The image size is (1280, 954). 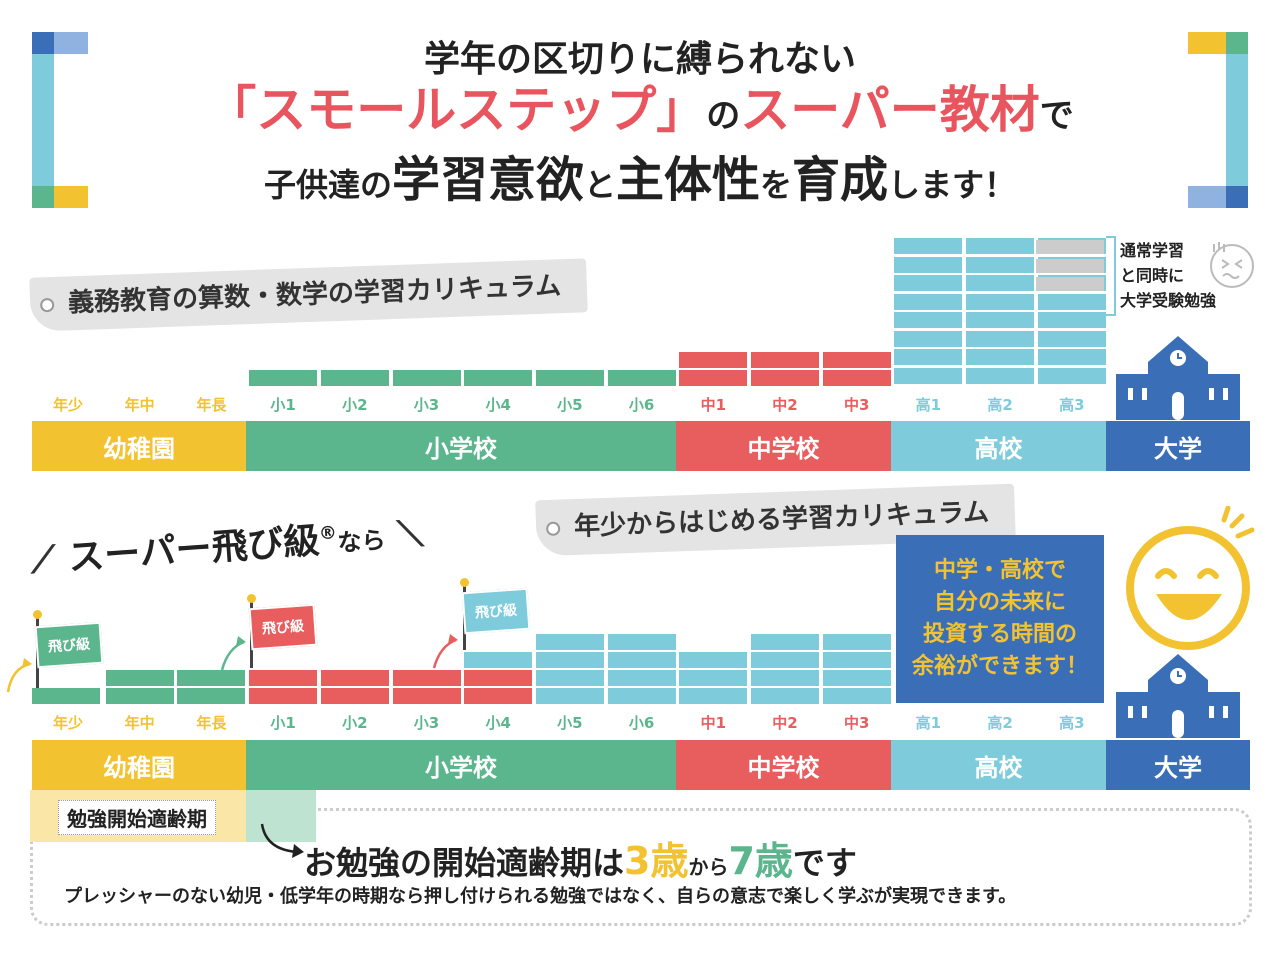 What do you see at coordinates (785, 405) in the screenshot?
I see `grade-label: 中2` at bounding box center [785, 405].